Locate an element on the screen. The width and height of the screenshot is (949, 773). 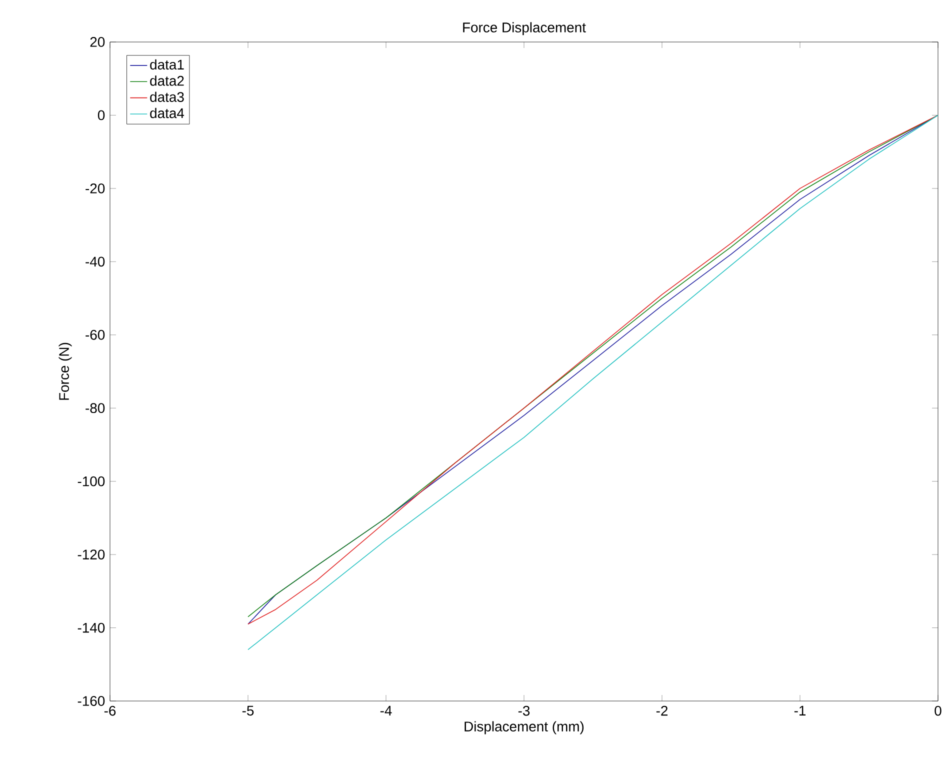
y-tick-label: -120 is located at coordinates (91, 555).